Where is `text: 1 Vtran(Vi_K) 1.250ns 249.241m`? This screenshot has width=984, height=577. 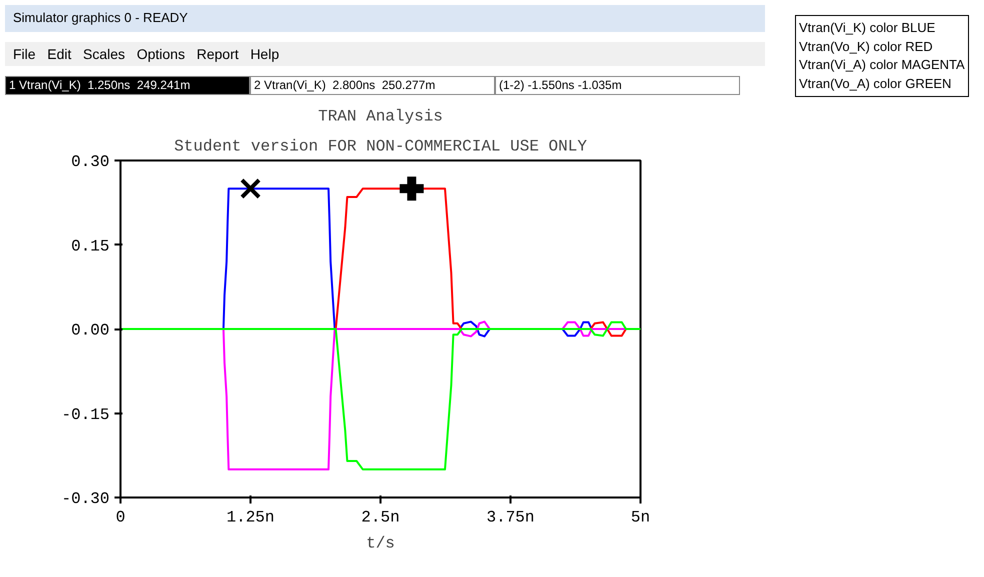 text: 1 Vtran(Vi_K) 1.250ns 249.241m is located at coordinates (127, 85).